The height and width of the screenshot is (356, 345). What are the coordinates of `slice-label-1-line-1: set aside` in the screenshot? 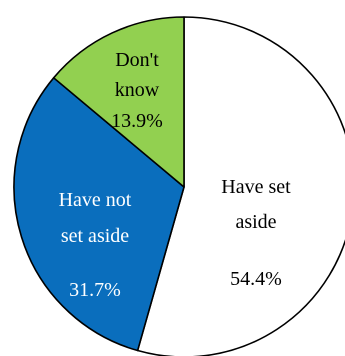 It's located at (95, 236).